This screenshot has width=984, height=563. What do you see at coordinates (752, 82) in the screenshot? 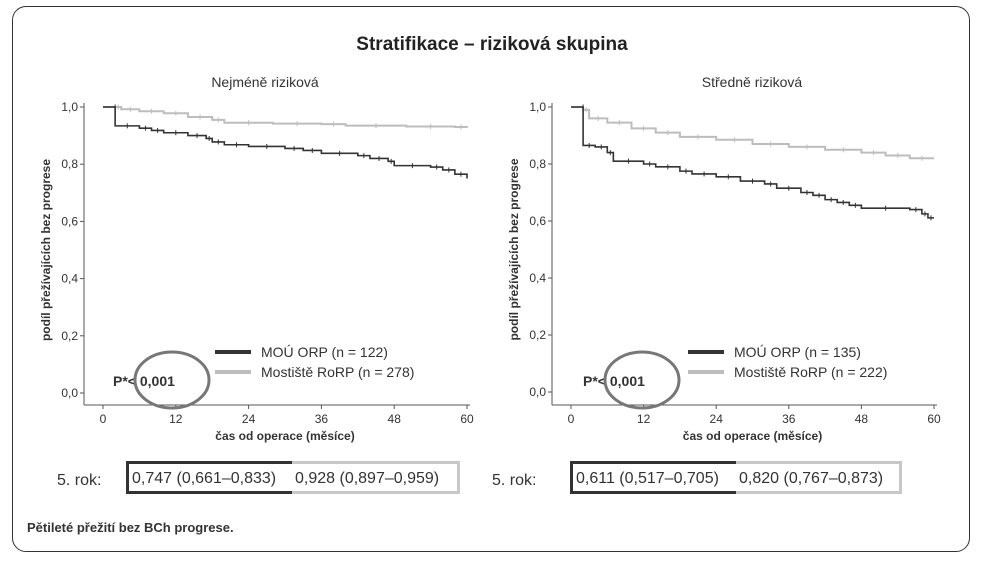
I see `panel-title: Středně riziková` at bounding box center [752, 82].